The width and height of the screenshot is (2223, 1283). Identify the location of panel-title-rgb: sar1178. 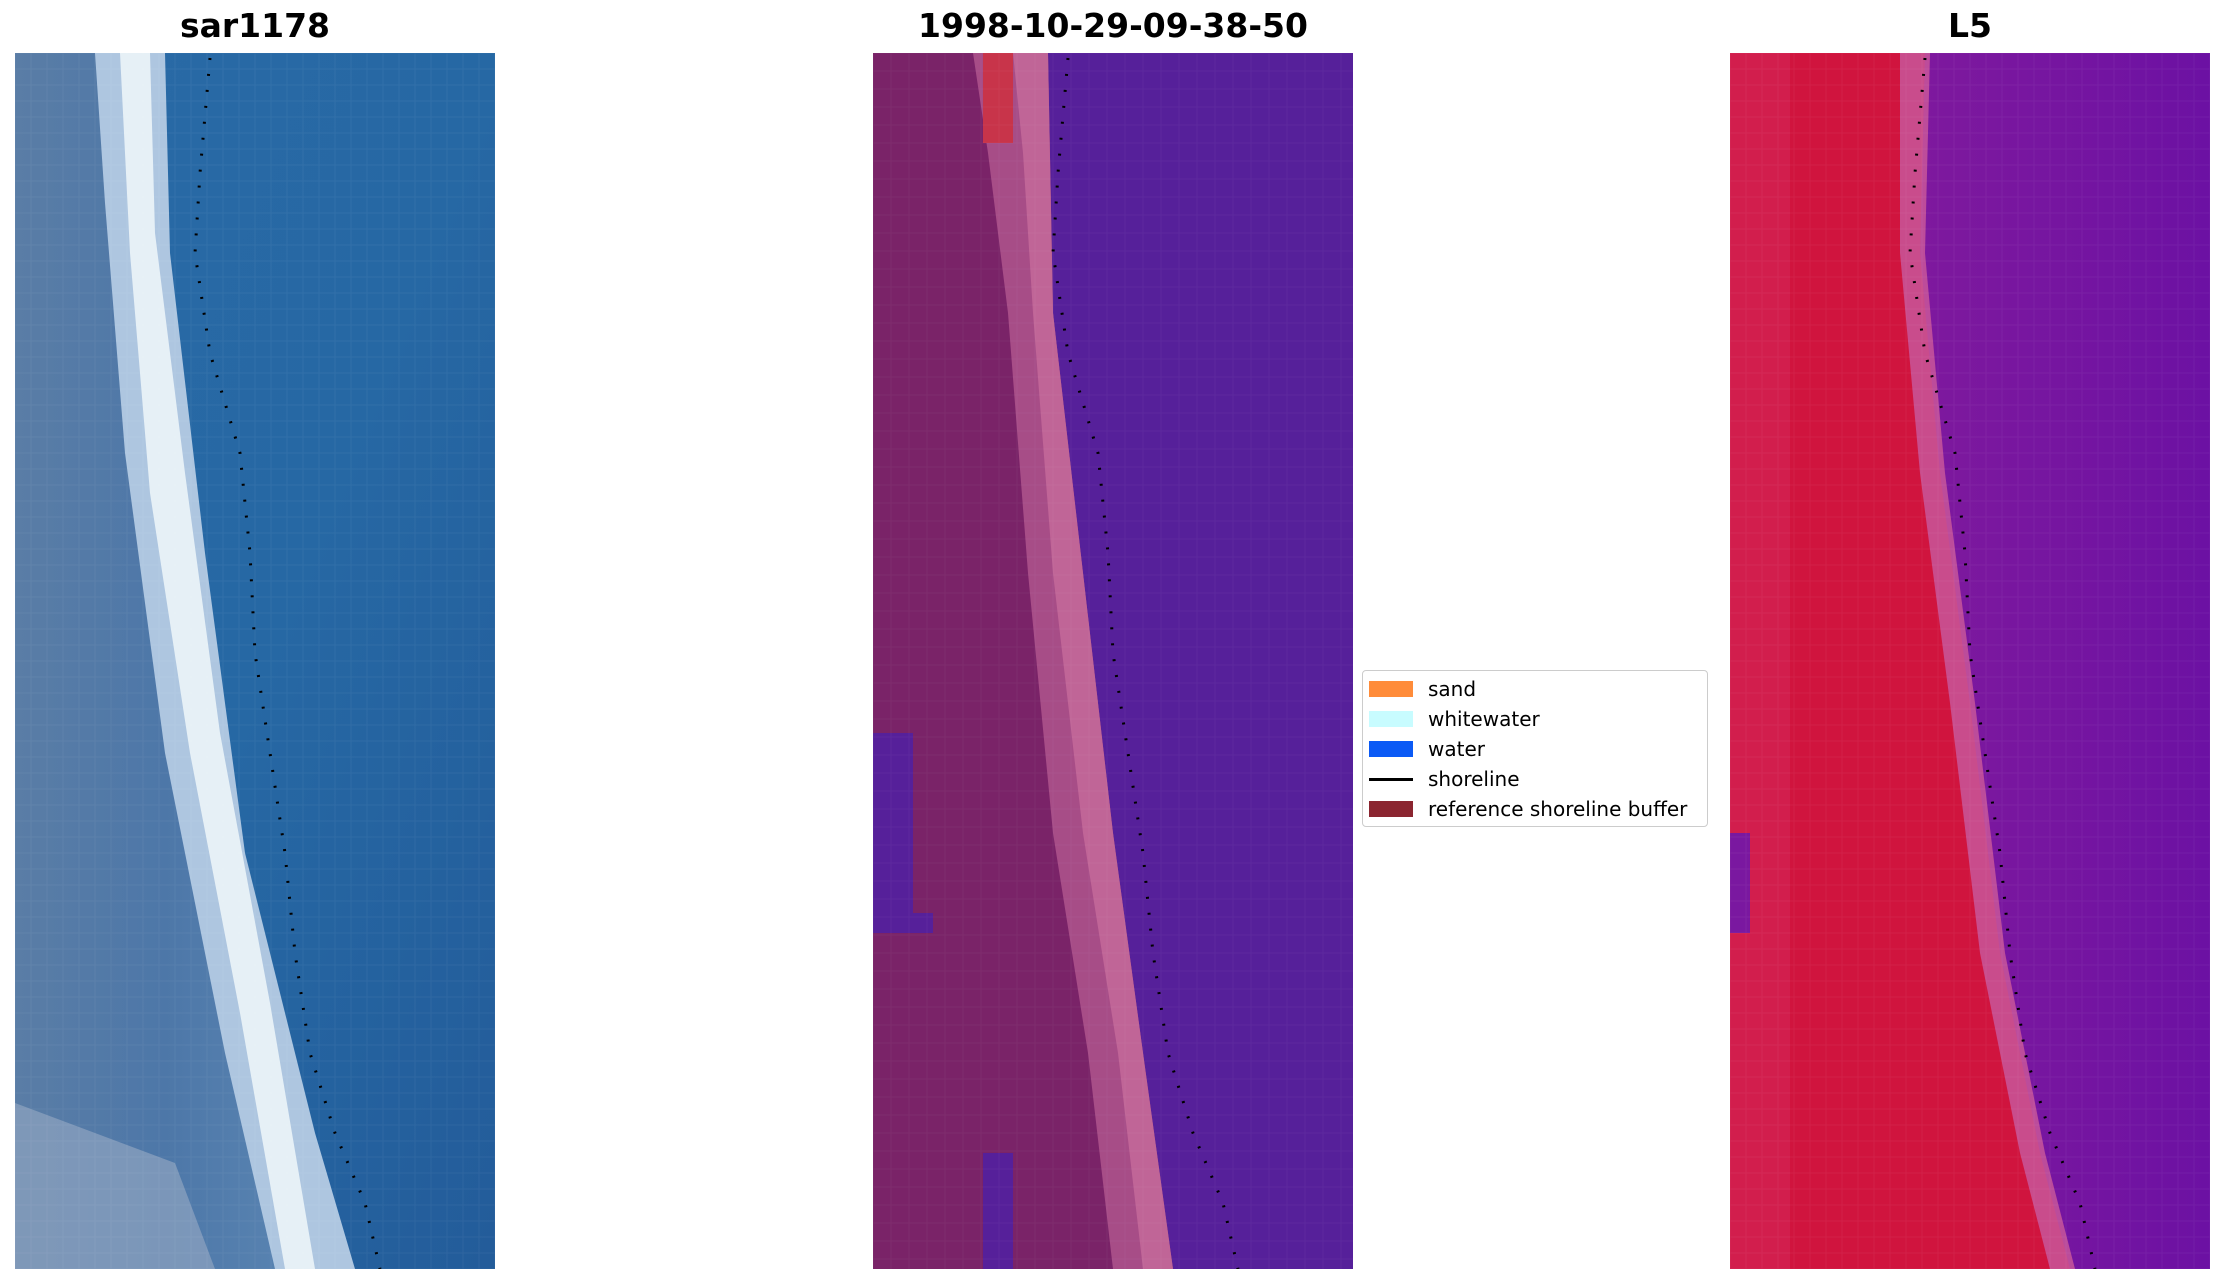
(255, 25).